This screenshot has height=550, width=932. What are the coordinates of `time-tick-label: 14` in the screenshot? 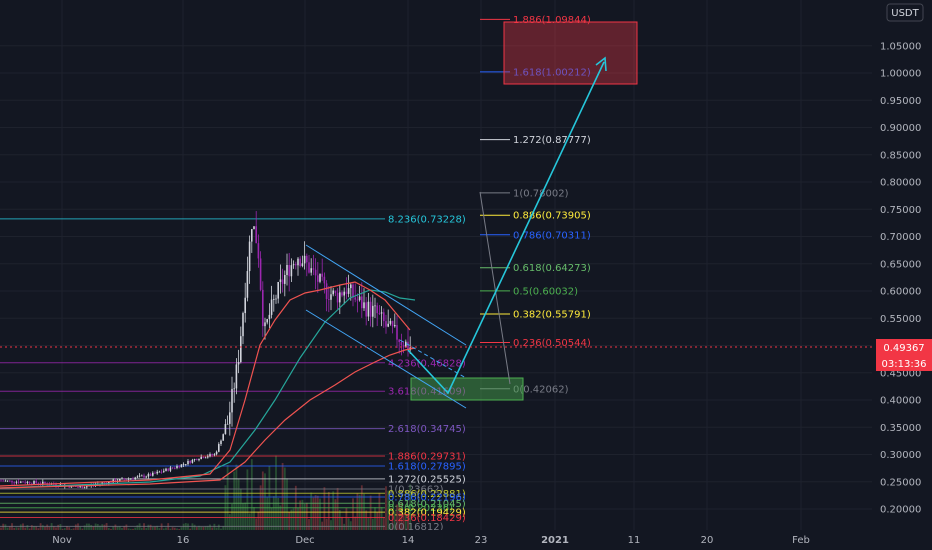 It's located at (408, 540).